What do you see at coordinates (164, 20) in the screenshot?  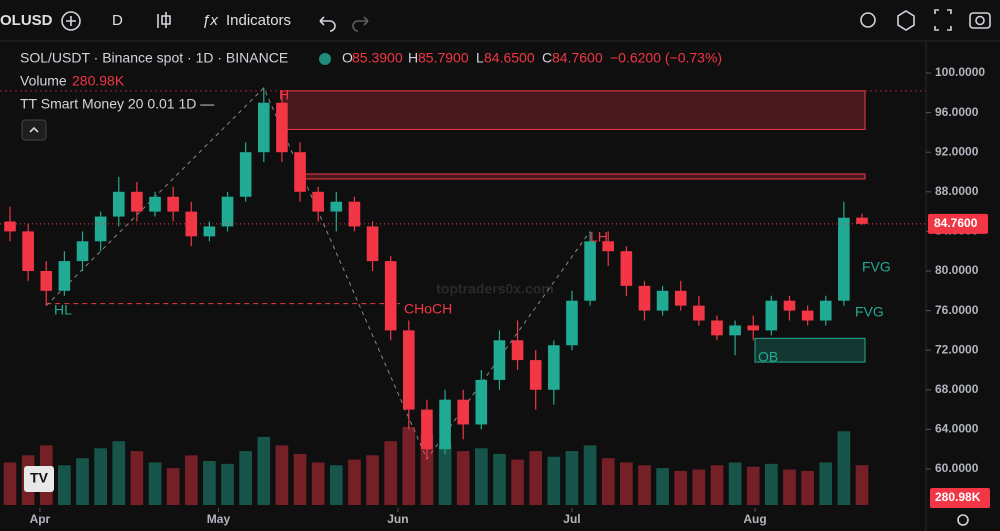 I see `chart-type-icon` at bounding box center [164, 20].